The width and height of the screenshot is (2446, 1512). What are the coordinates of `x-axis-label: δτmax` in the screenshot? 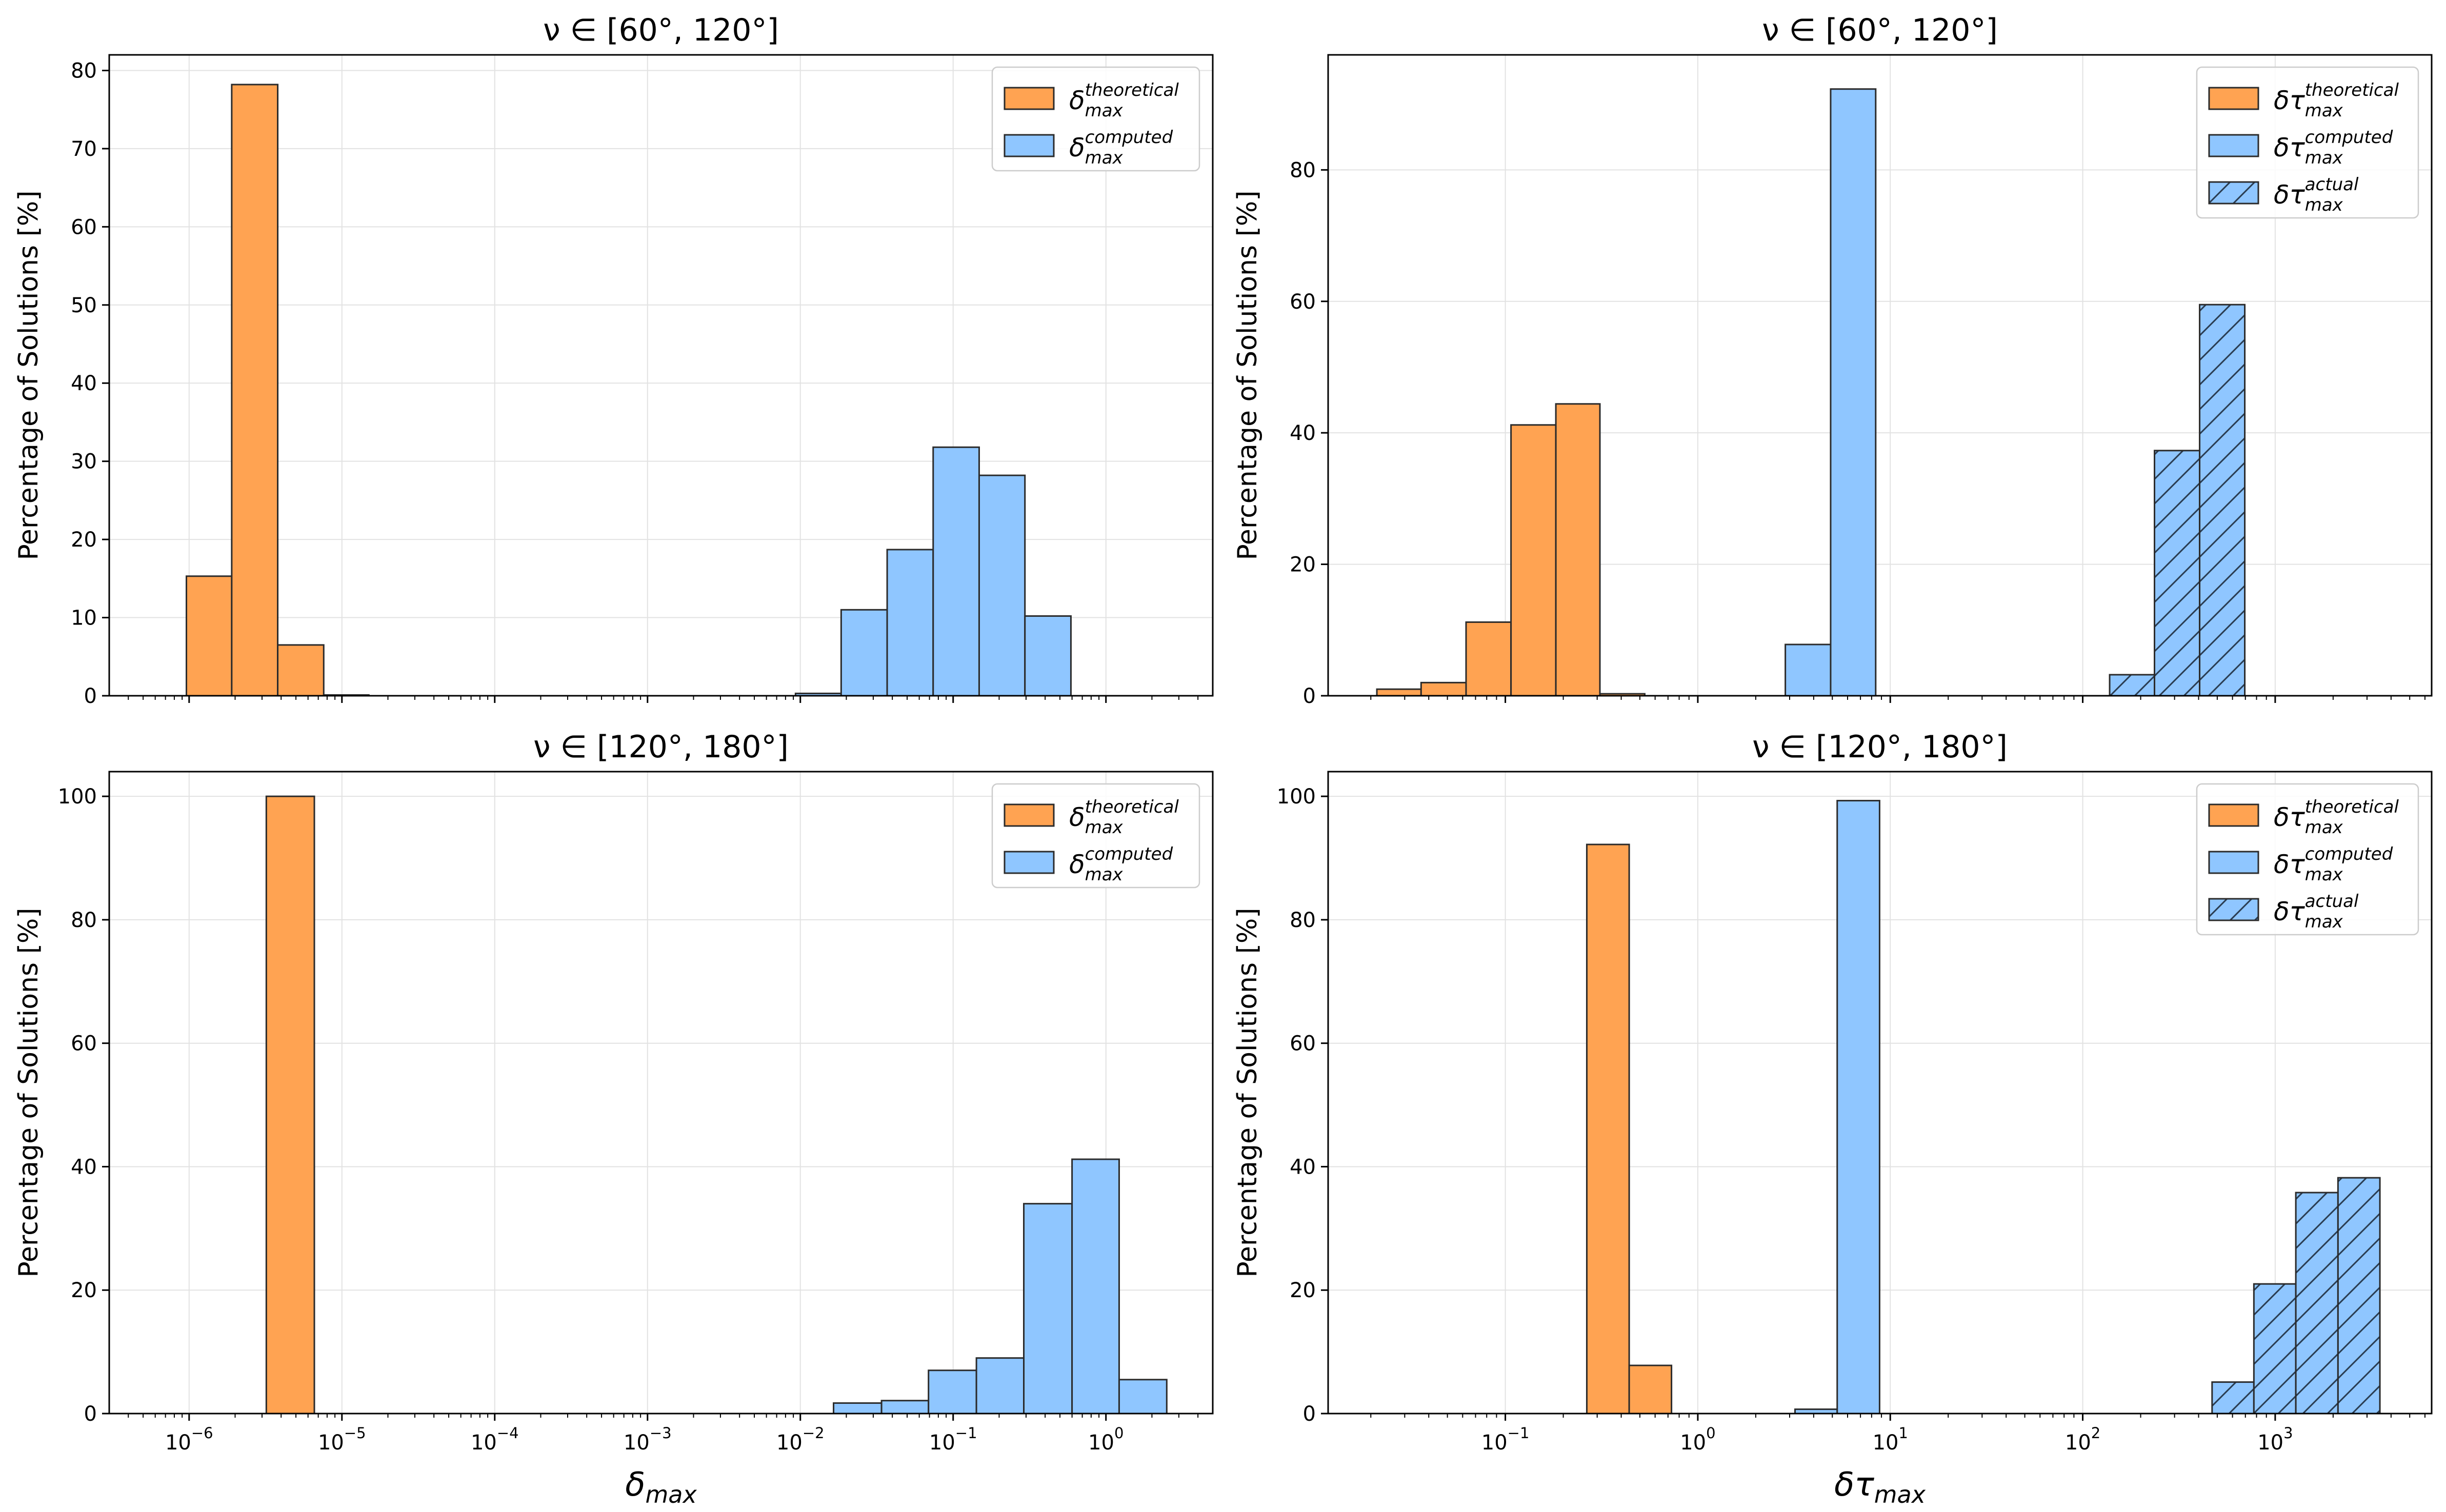 It's located at (1880, 1487).